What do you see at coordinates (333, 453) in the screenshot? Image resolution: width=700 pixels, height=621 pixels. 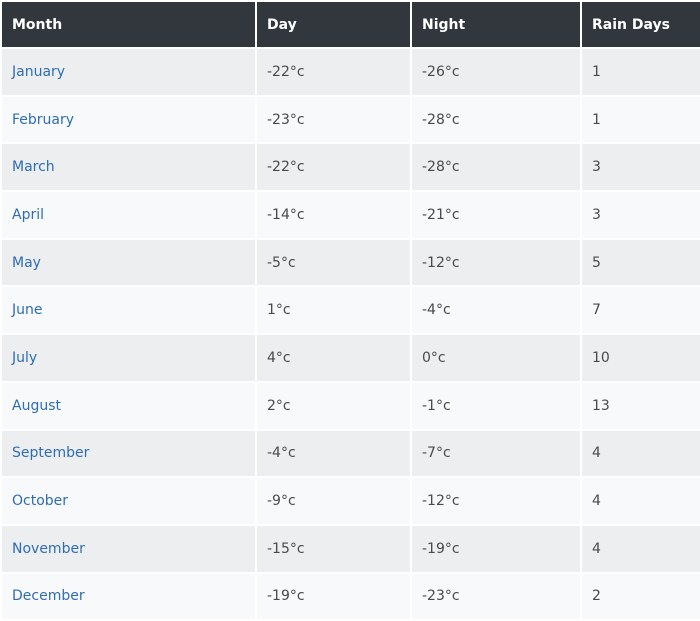 I see `day-cell: -4°c` at bounding box center [333, 453].